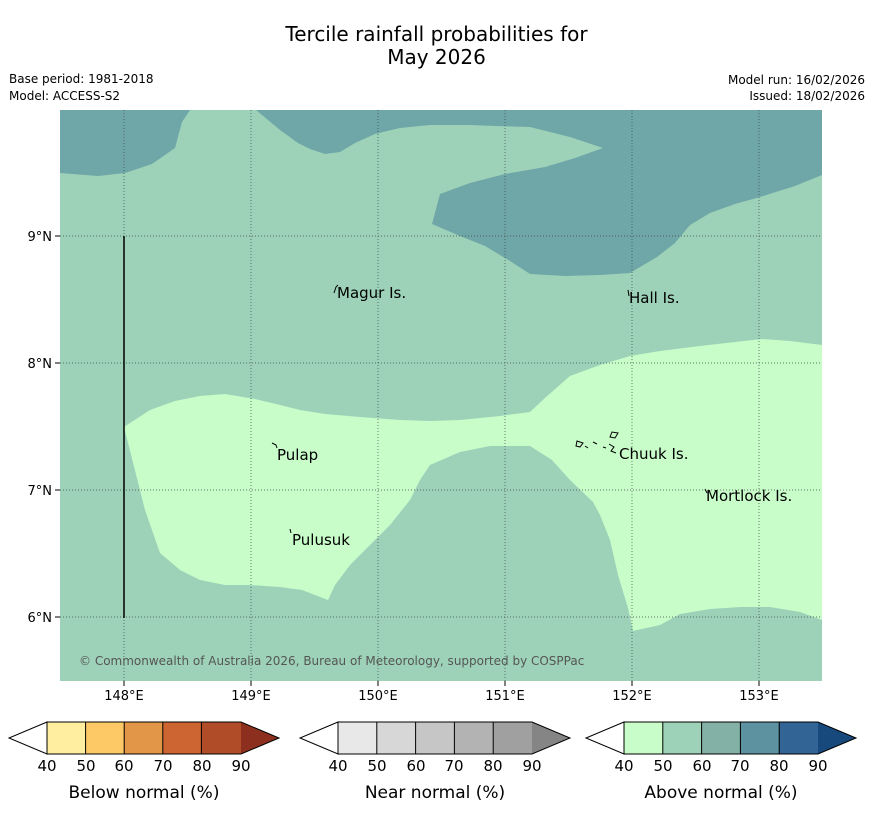 This screenshot has width=873, height=816. I want to click on place-label-pulusuk: Pulusuk, so click(321, 540).